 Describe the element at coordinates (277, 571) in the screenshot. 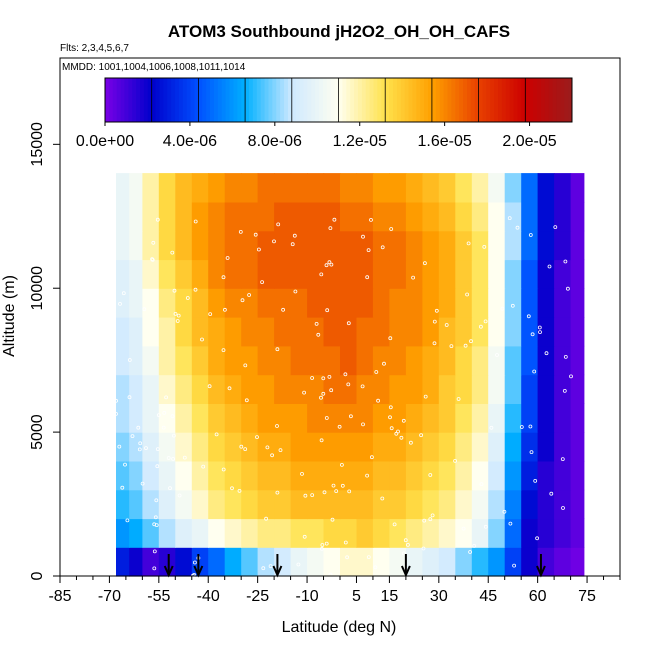

I see `profile-arrowhead` at that location.